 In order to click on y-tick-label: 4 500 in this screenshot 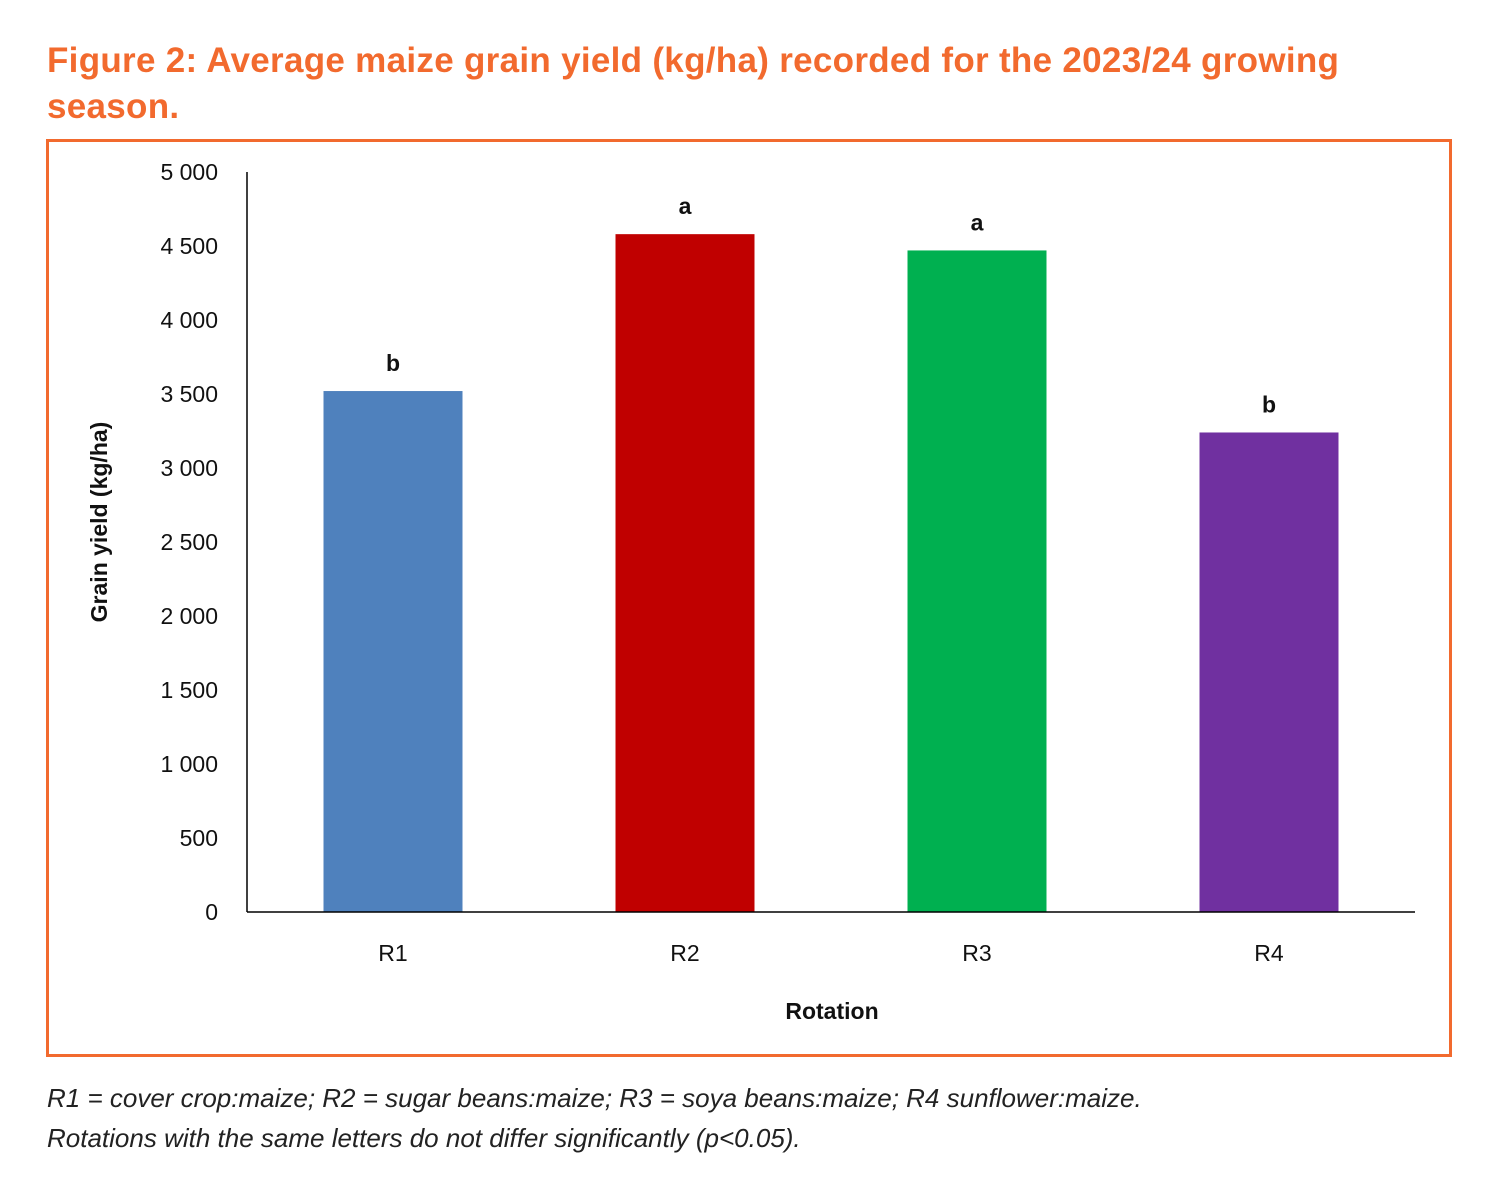, I will do `click(189, 246)`.